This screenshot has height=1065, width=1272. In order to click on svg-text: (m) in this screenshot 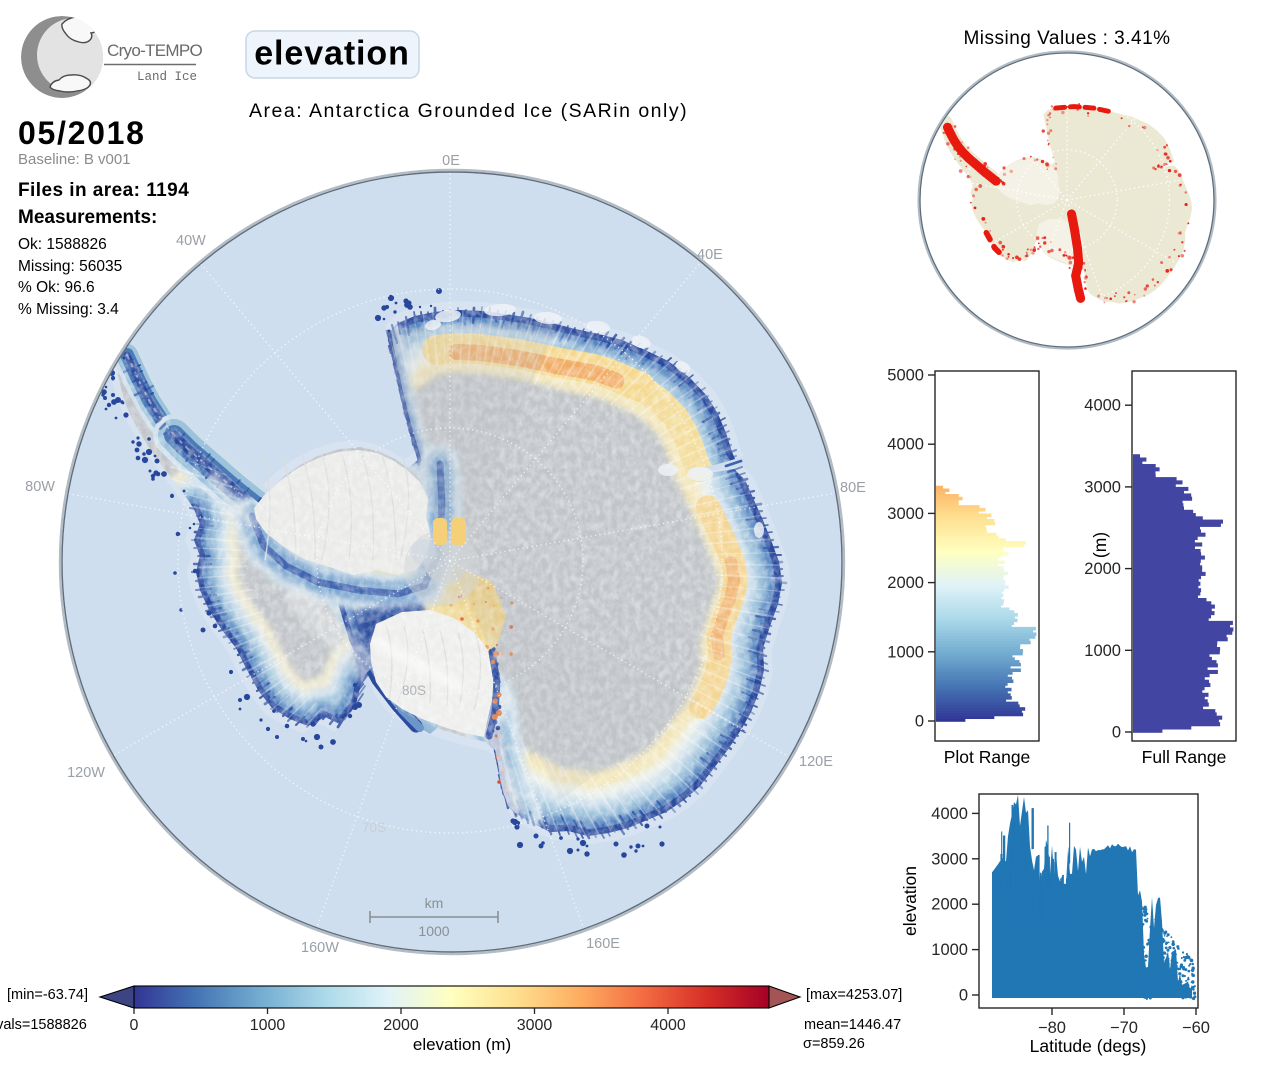, I will do `click(1100, 545)`.